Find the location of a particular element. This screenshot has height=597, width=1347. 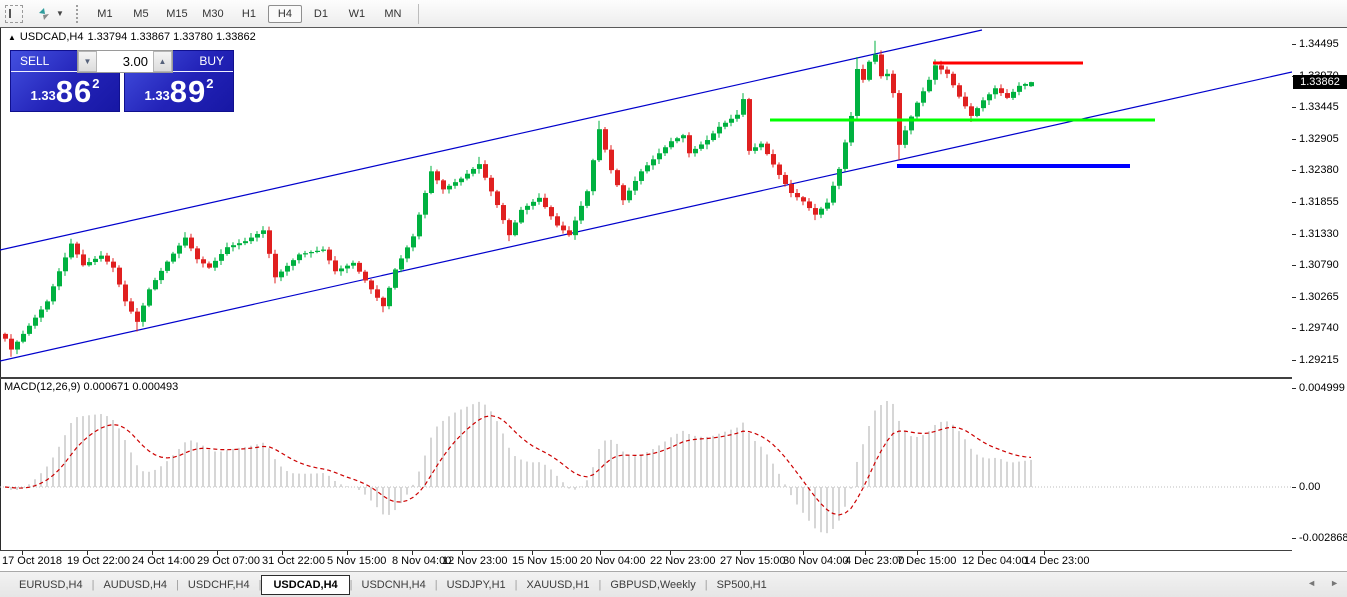

price-axis-label: 1.29740 is located at coordinates (1319, 328).